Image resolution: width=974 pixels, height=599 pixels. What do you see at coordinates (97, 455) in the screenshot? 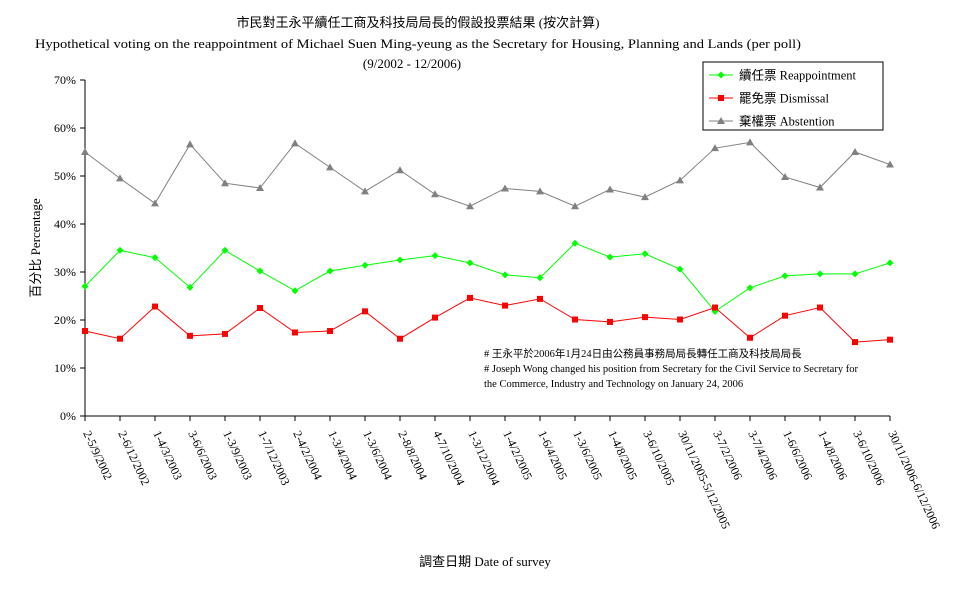
I see `x-tick-label: 2-5/9/2002` at bounding box center [97, 455].